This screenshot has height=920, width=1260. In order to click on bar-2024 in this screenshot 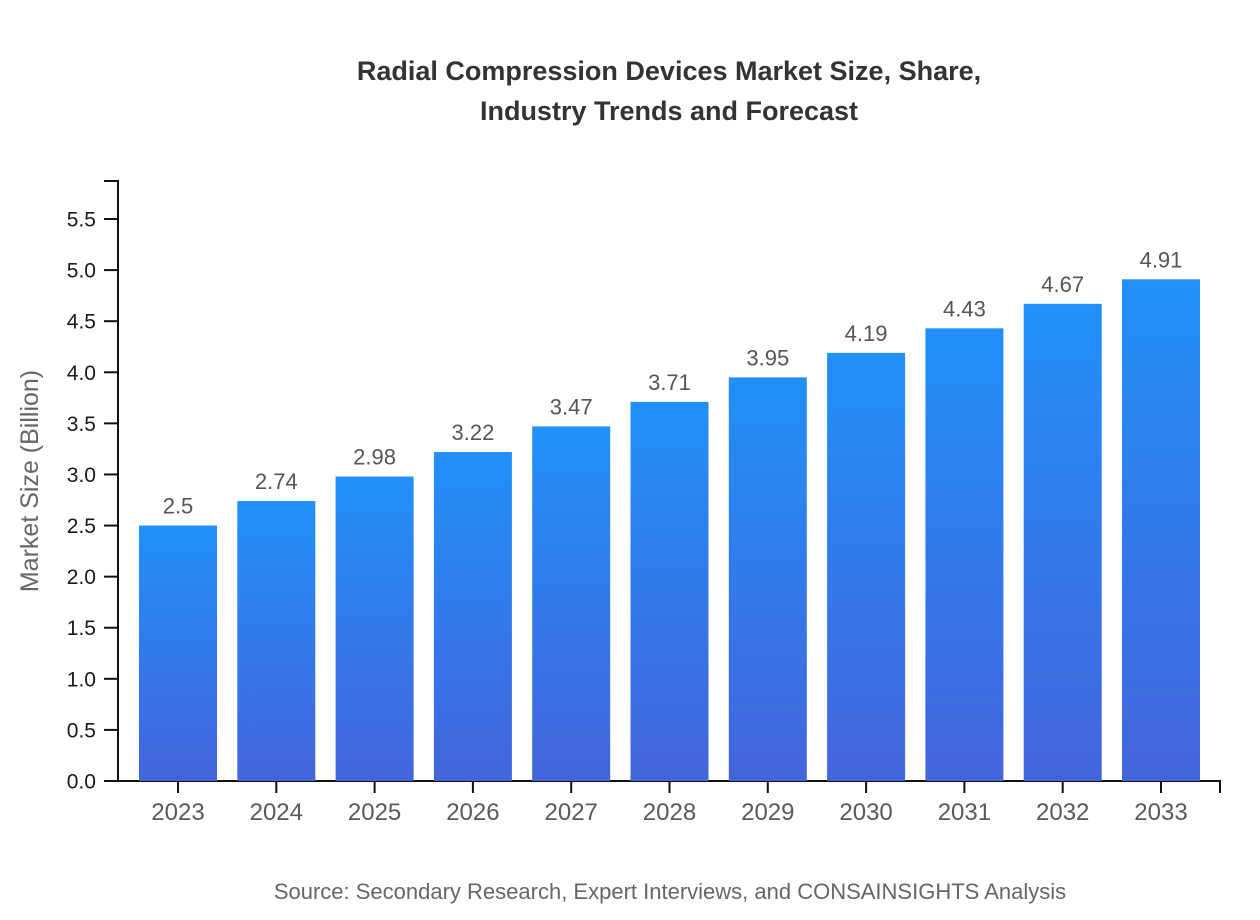, I will do `click(276, 641)`.